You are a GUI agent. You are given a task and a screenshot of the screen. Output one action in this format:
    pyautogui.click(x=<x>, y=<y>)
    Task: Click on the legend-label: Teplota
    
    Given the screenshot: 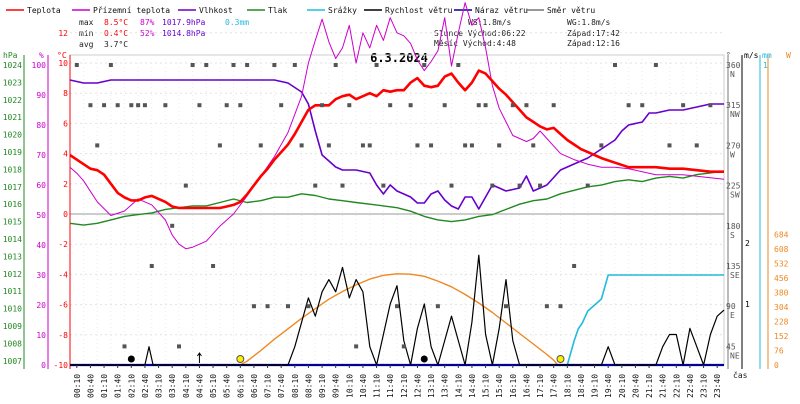 What is the action you would take?
    pyautogui.click(x=44, y=10)
    